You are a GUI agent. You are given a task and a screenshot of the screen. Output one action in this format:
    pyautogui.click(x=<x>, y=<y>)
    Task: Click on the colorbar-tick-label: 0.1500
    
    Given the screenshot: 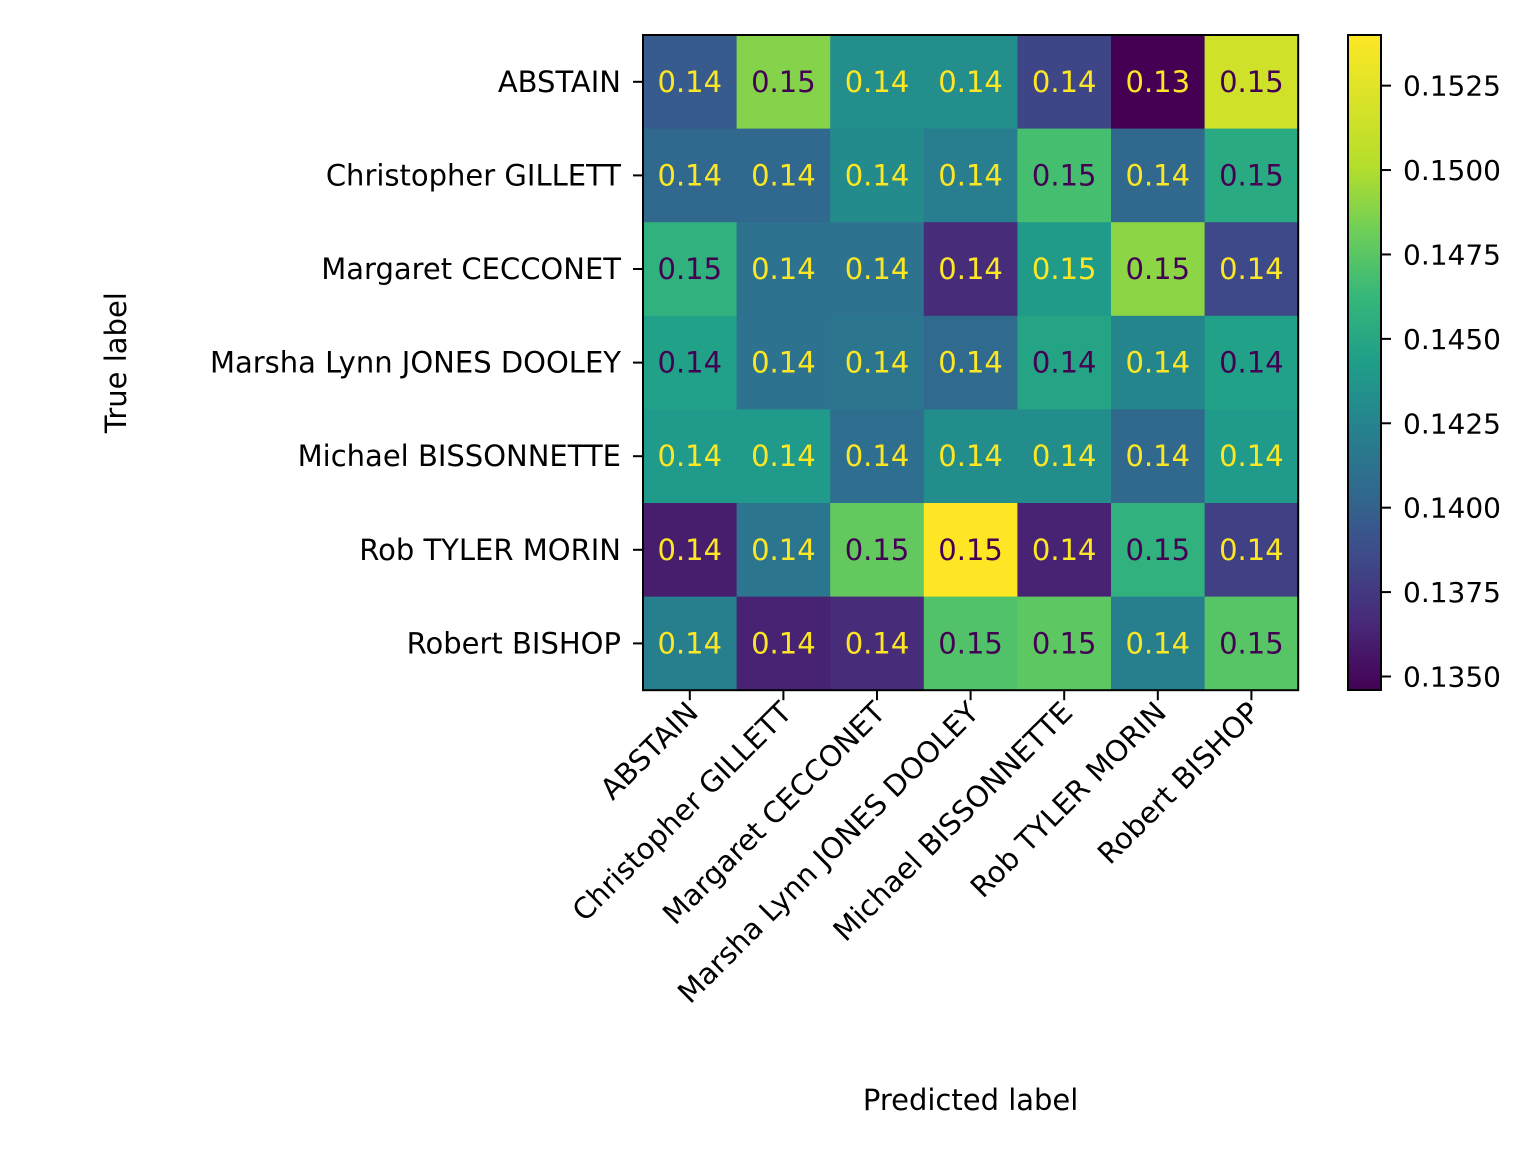 What is the action you would take?
    pyautogui.click(x=1452, y=170)
    